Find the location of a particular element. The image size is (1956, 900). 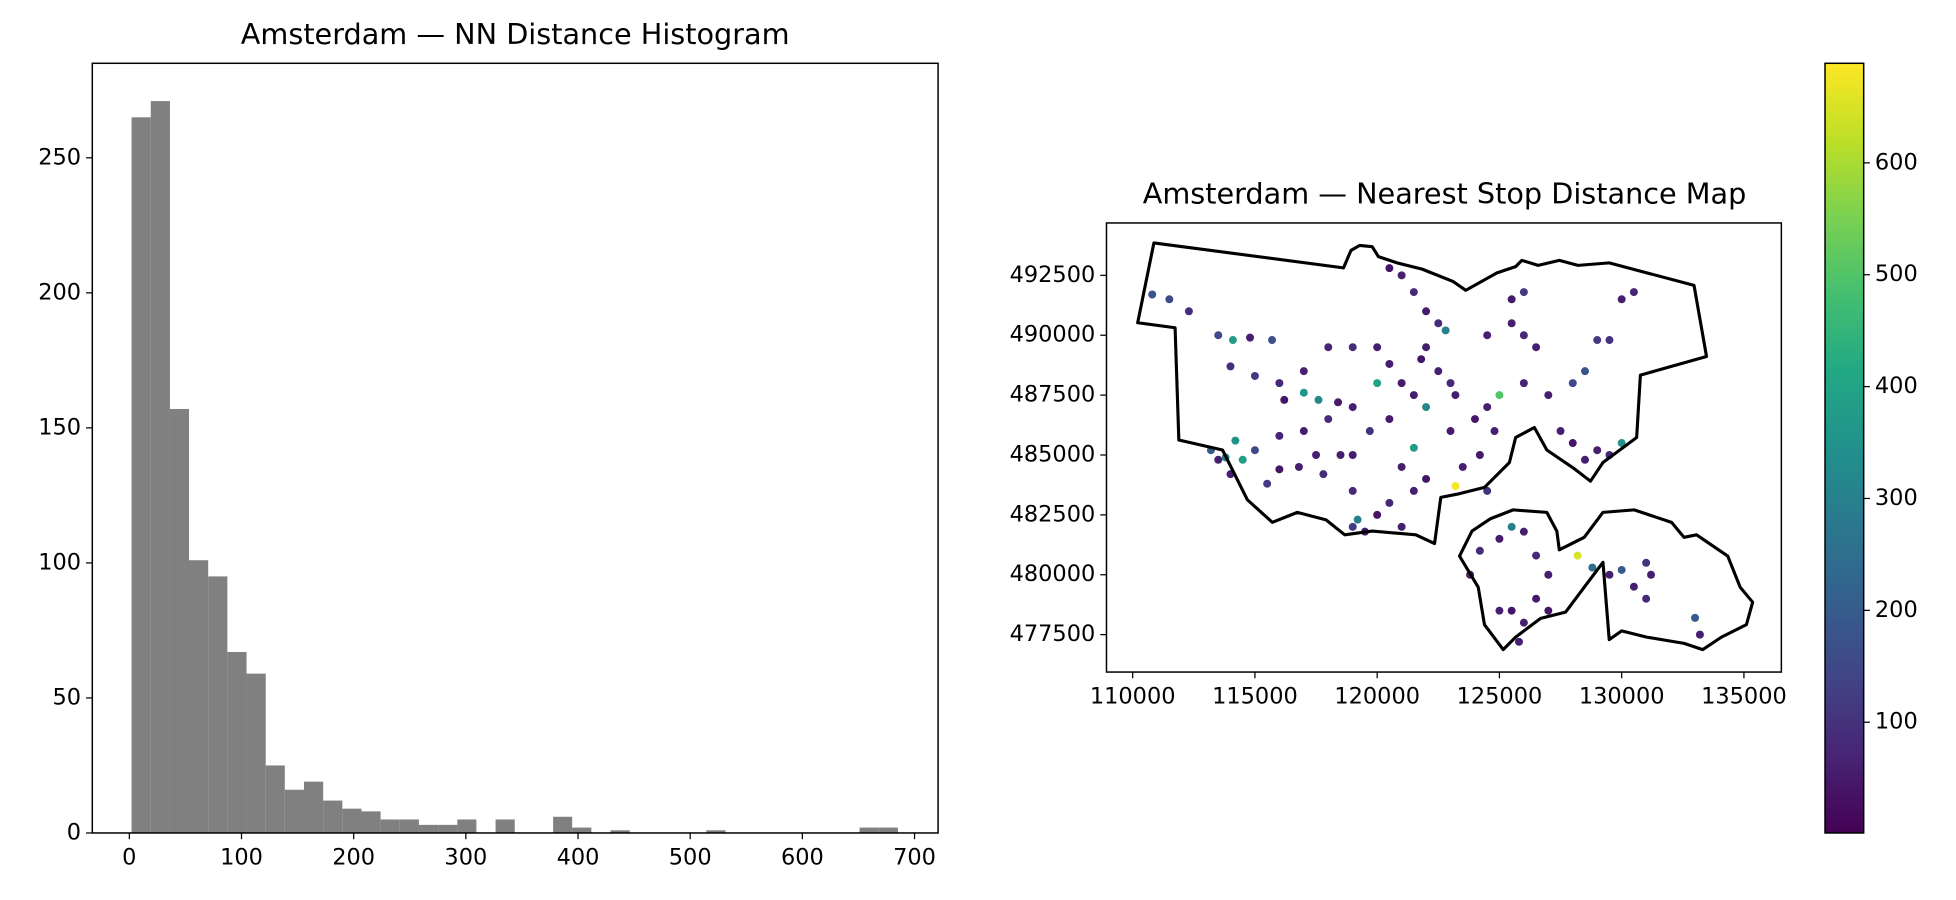

x-tick-label: 400 is located at coordinates (578, 857).